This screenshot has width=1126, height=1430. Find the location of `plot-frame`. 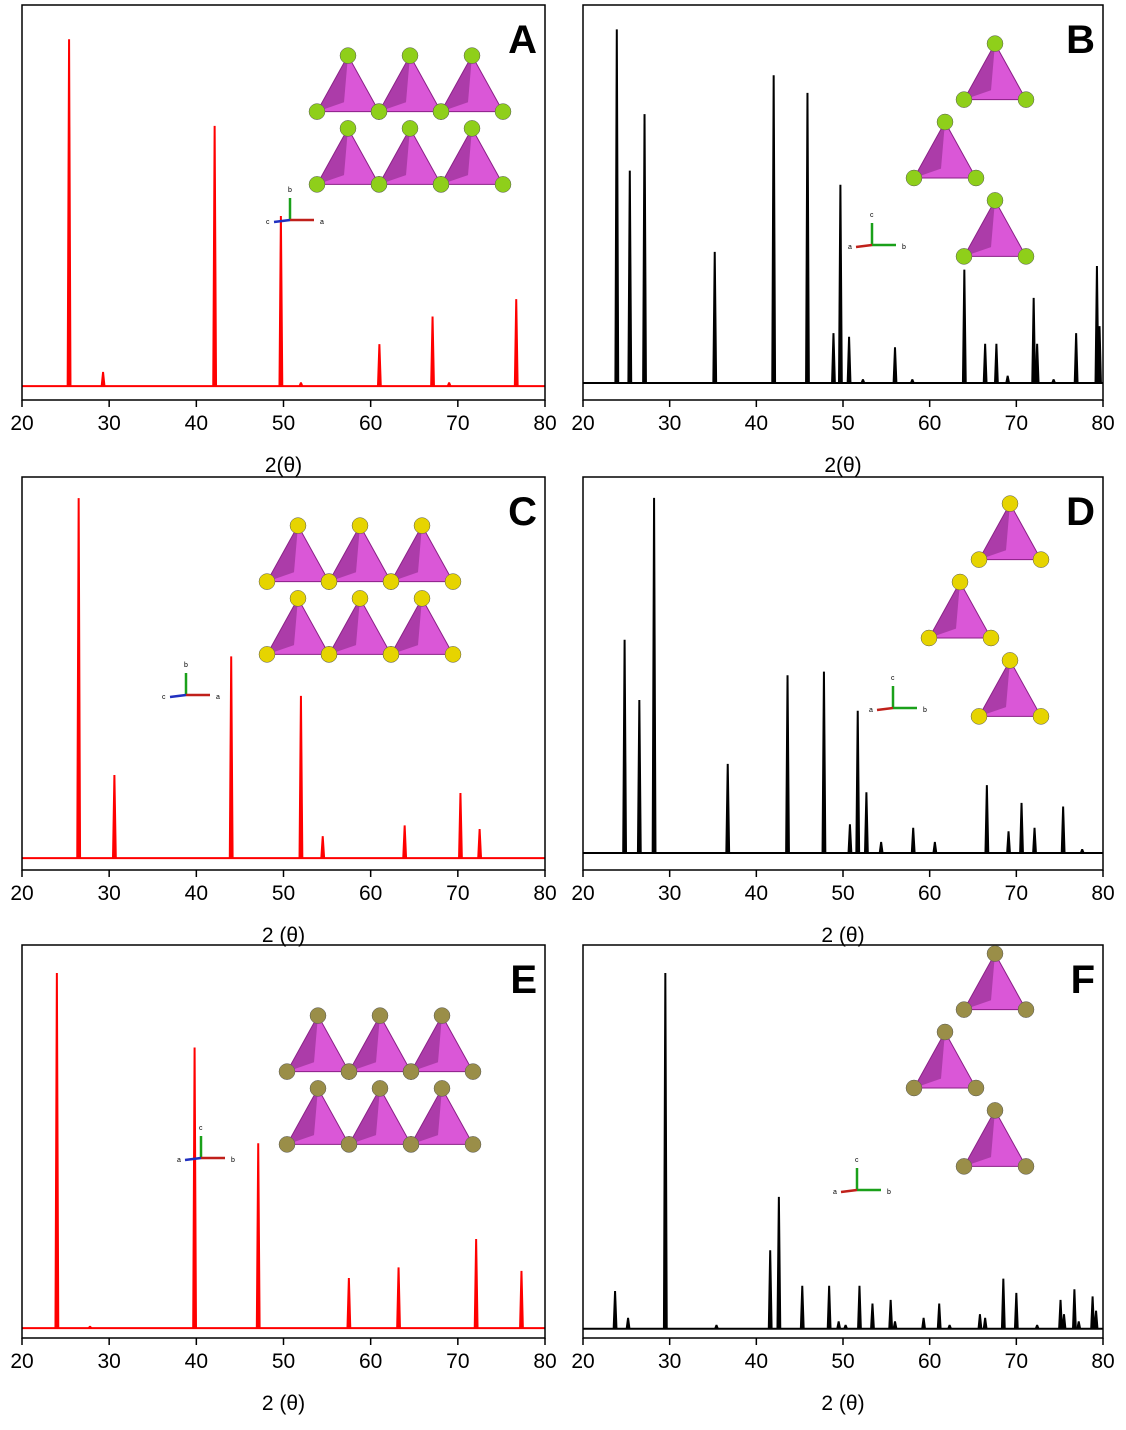

plot-frame is located at coordinates (283, 202).